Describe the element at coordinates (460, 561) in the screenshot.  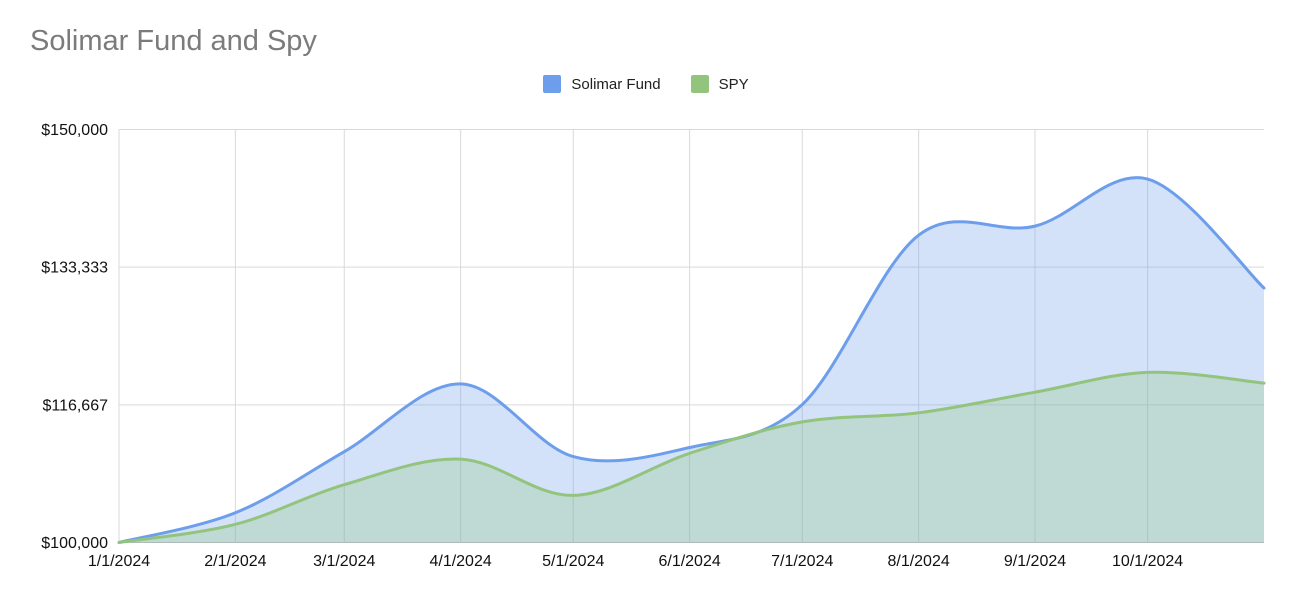
I see `x-axis-tick-label: 4/1/2024` at that location.